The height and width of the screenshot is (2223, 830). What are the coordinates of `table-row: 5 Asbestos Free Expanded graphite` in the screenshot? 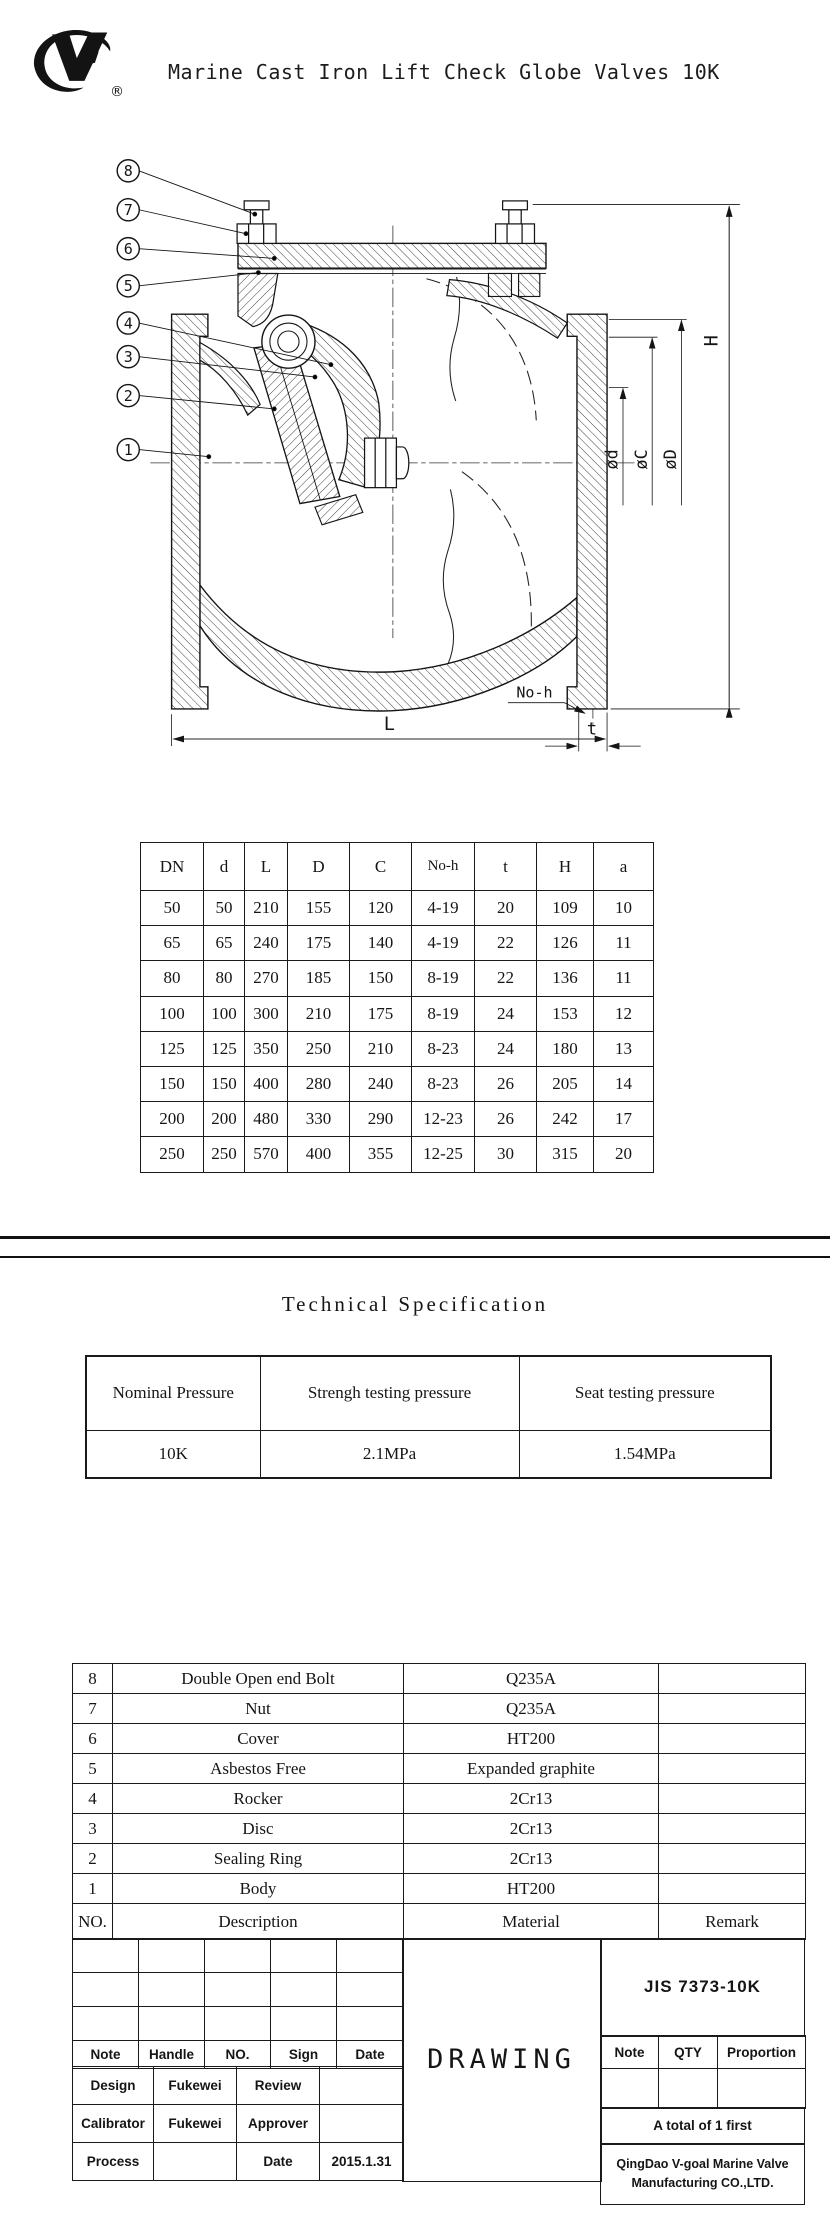 It's located at (439, 1768).